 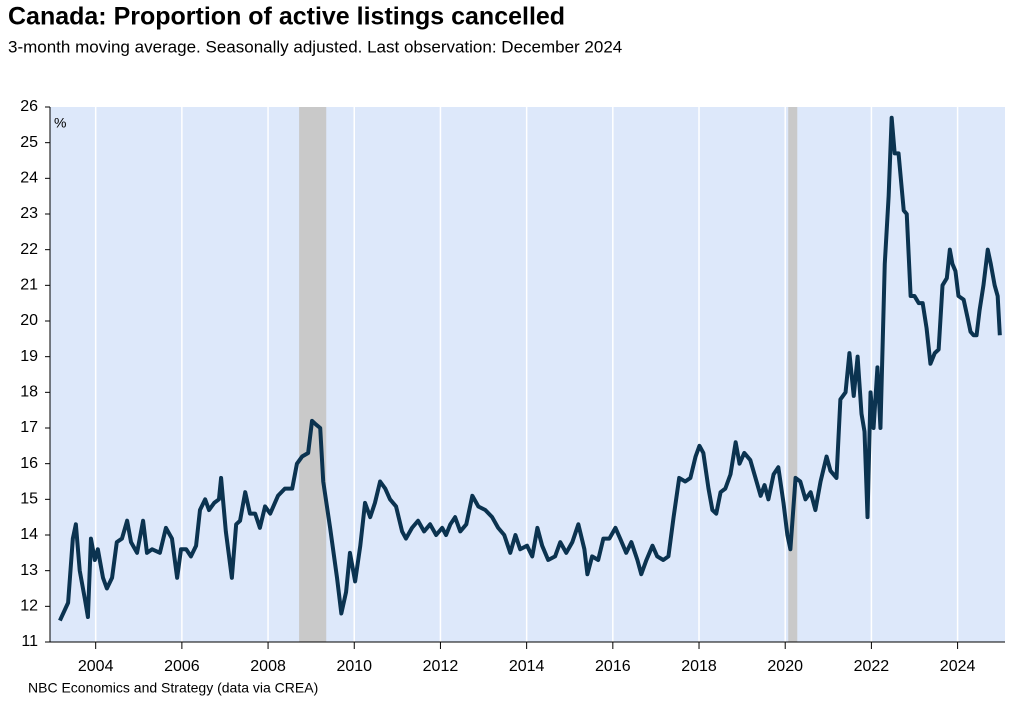 I want to click on y-tick-label: 23, so click(x=29, y=213).